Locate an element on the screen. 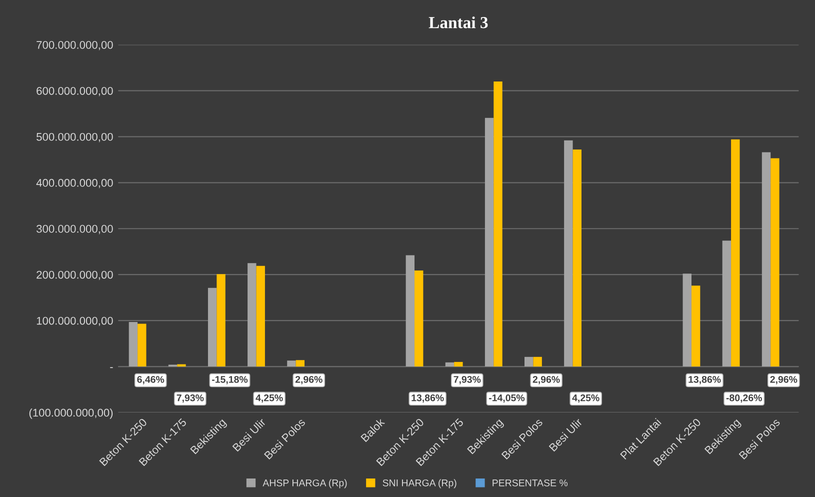  y-tick-label: 500.000.000,00 is located at coordinates (74, 137).